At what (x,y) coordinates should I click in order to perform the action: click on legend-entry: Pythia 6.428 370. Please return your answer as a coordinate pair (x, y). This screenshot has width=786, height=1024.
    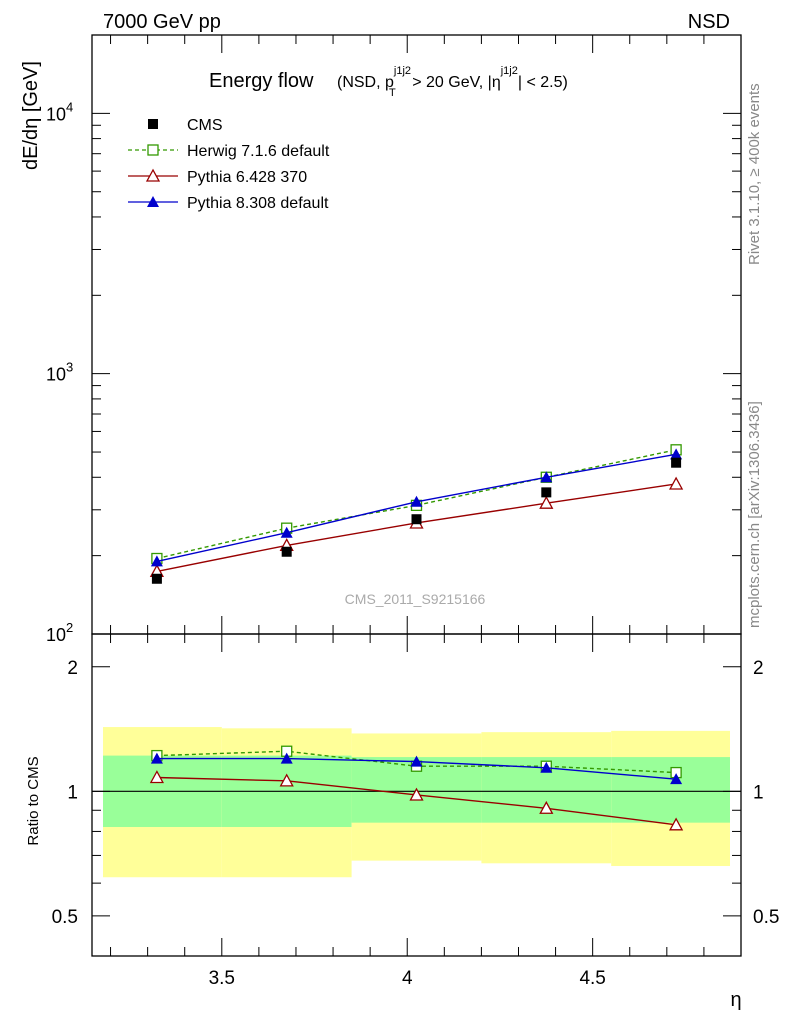
    Looking at the image, I should click on (217, 177).